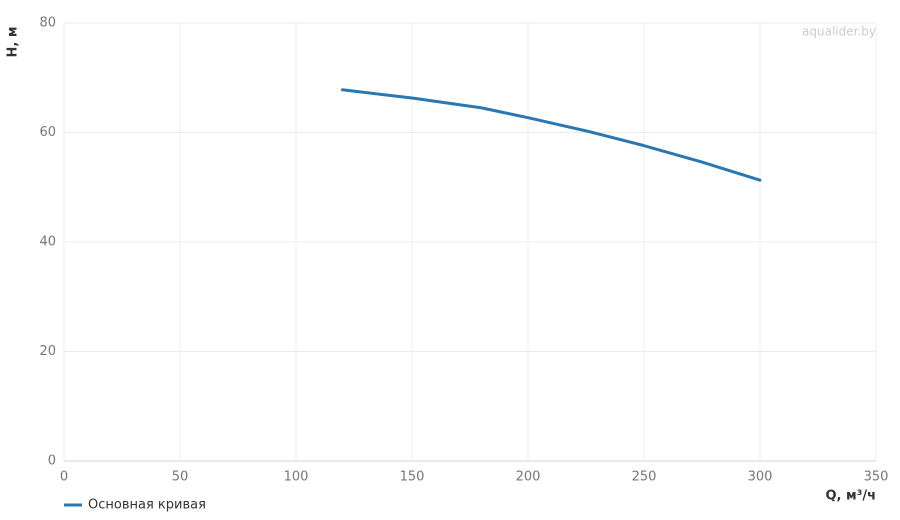 Image resolution: width=900 pixels, height=520 pixels. Describe the element at coordinates (180, 477) in the screenshot. I see `x-tick-label: 50` at that location.